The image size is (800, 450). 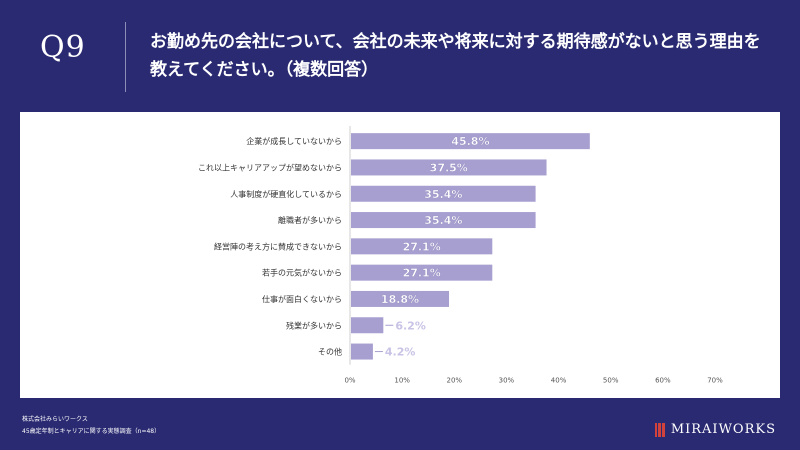 I want to click on category-label: これ以上キャリアアップが望めないから, so click(x=270, y=167).